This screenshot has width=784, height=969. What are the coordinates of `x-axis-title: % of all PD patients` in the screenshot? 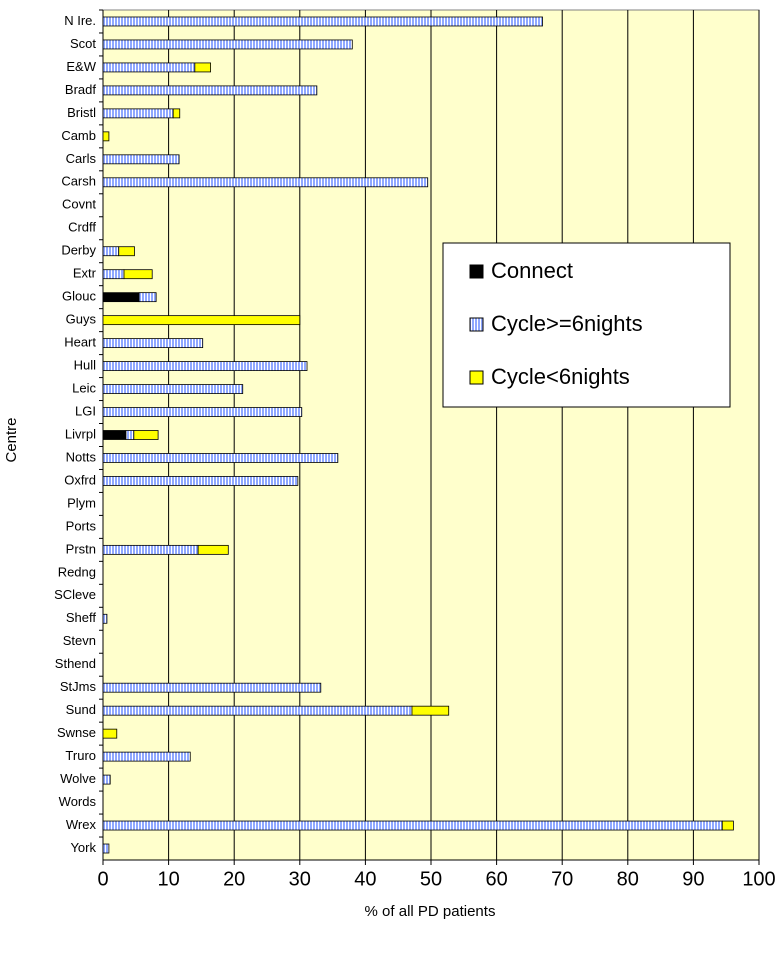 It's located at (430, 911).